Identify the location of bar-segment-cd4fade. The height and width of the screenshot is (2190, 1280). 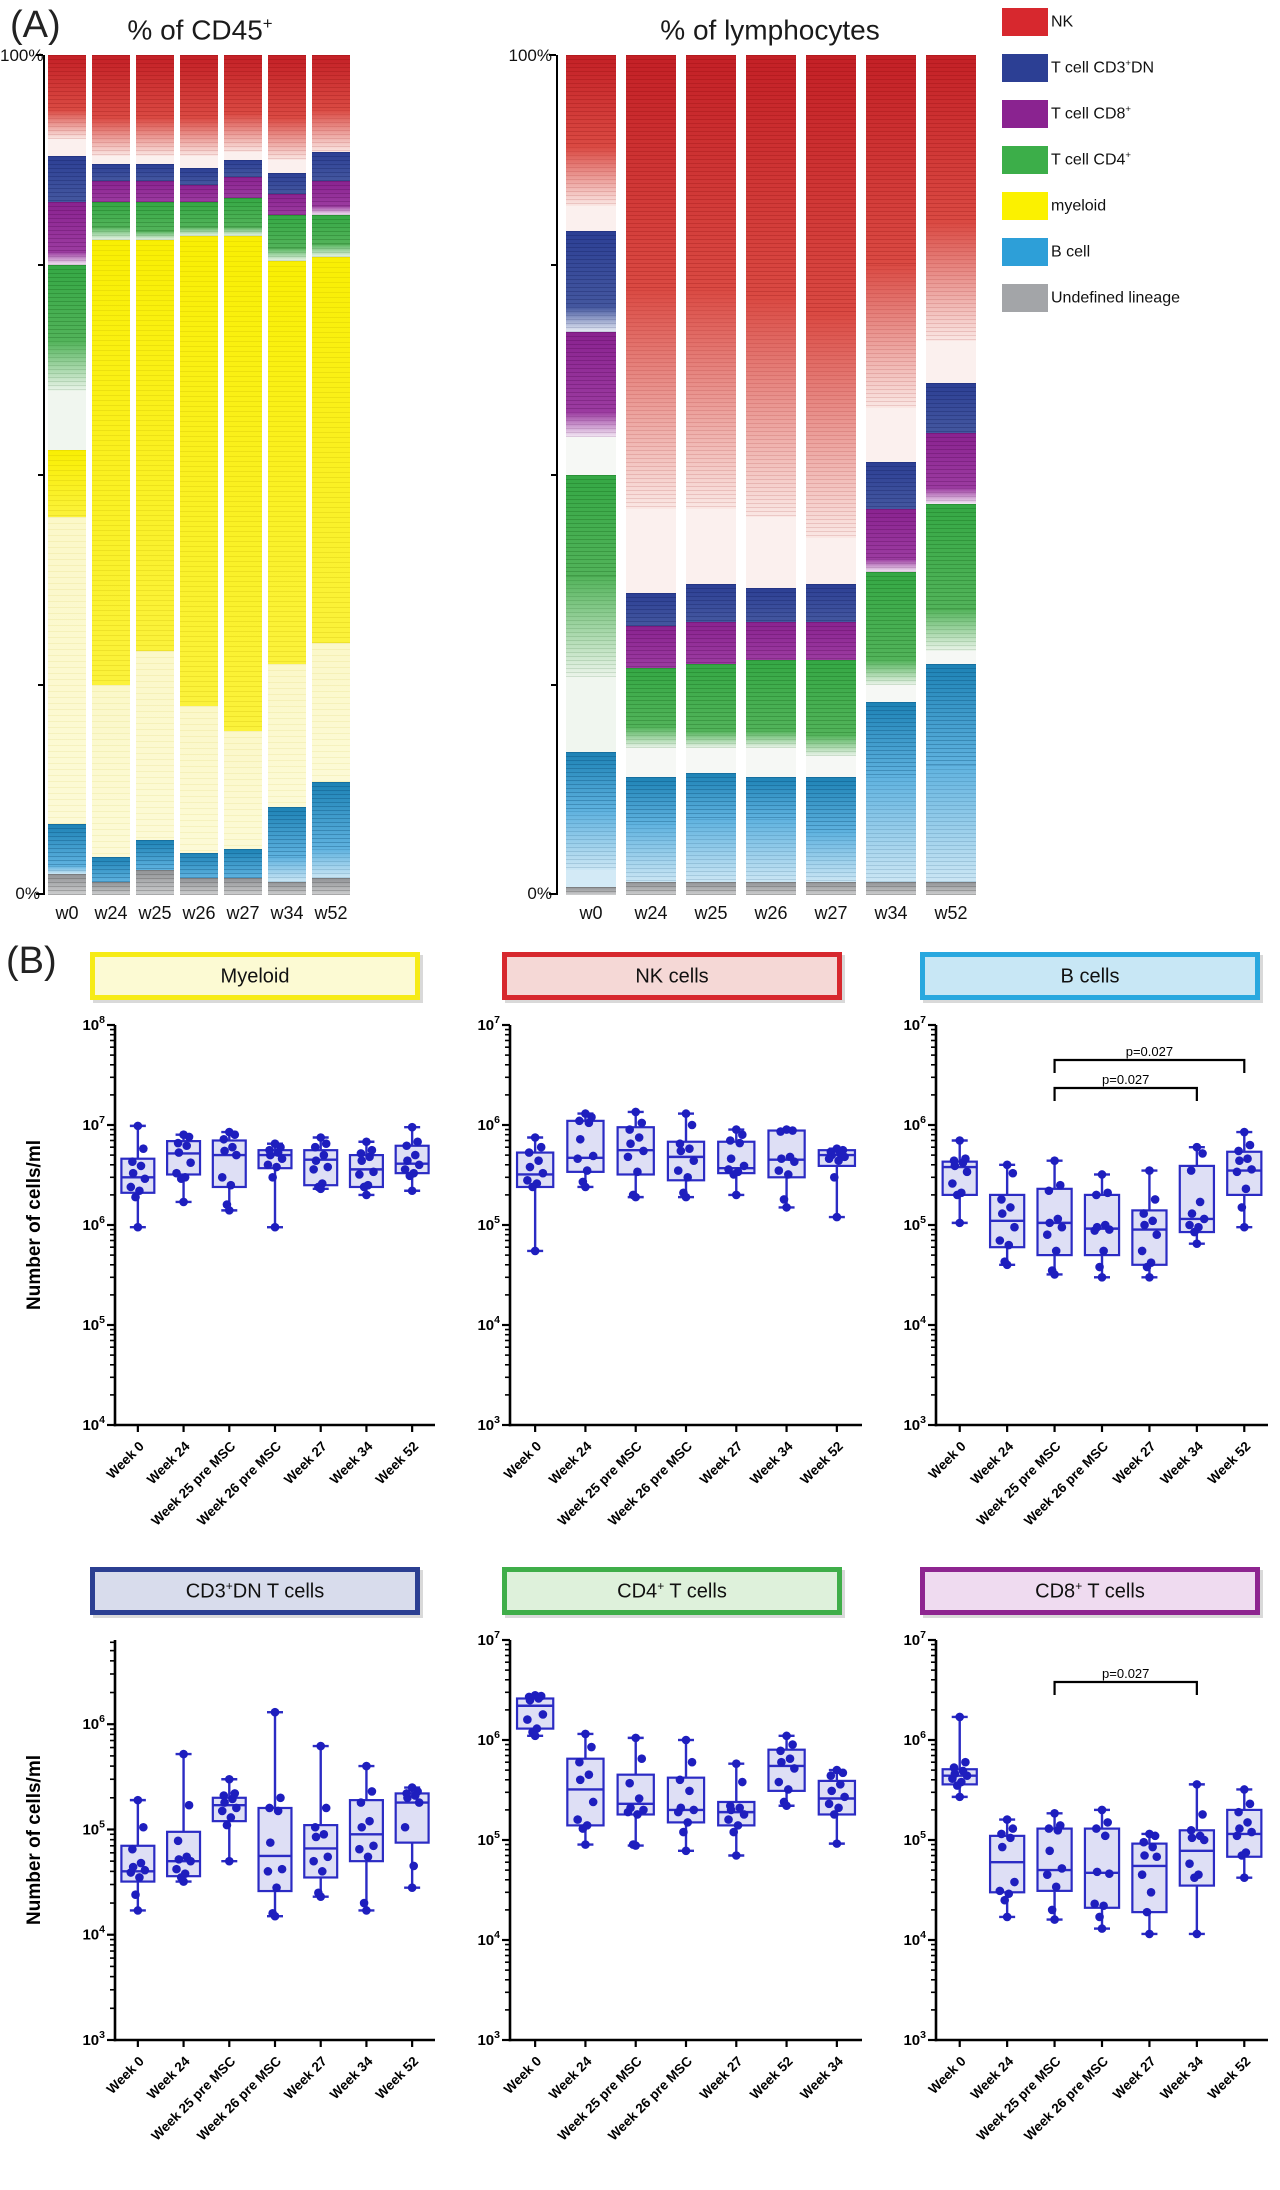
(711, 739).